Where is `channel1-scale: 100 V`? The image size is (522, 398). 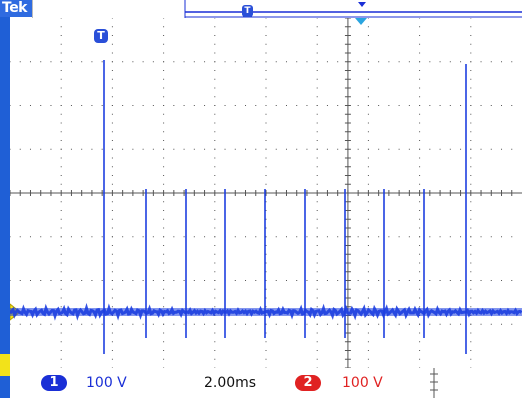 channel1-scale: 100 V is located at coordinates (106, 383).